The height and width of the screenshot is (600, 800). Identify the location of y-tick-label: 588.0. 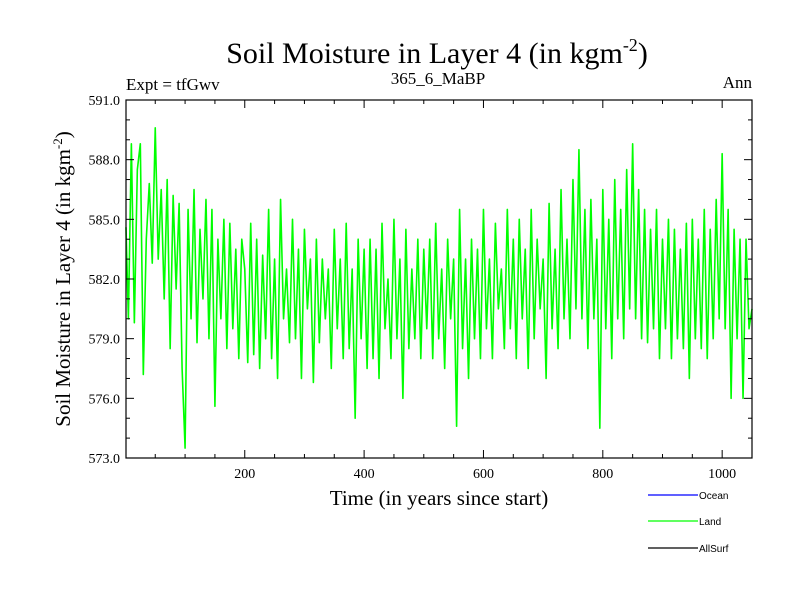
(105, 161).